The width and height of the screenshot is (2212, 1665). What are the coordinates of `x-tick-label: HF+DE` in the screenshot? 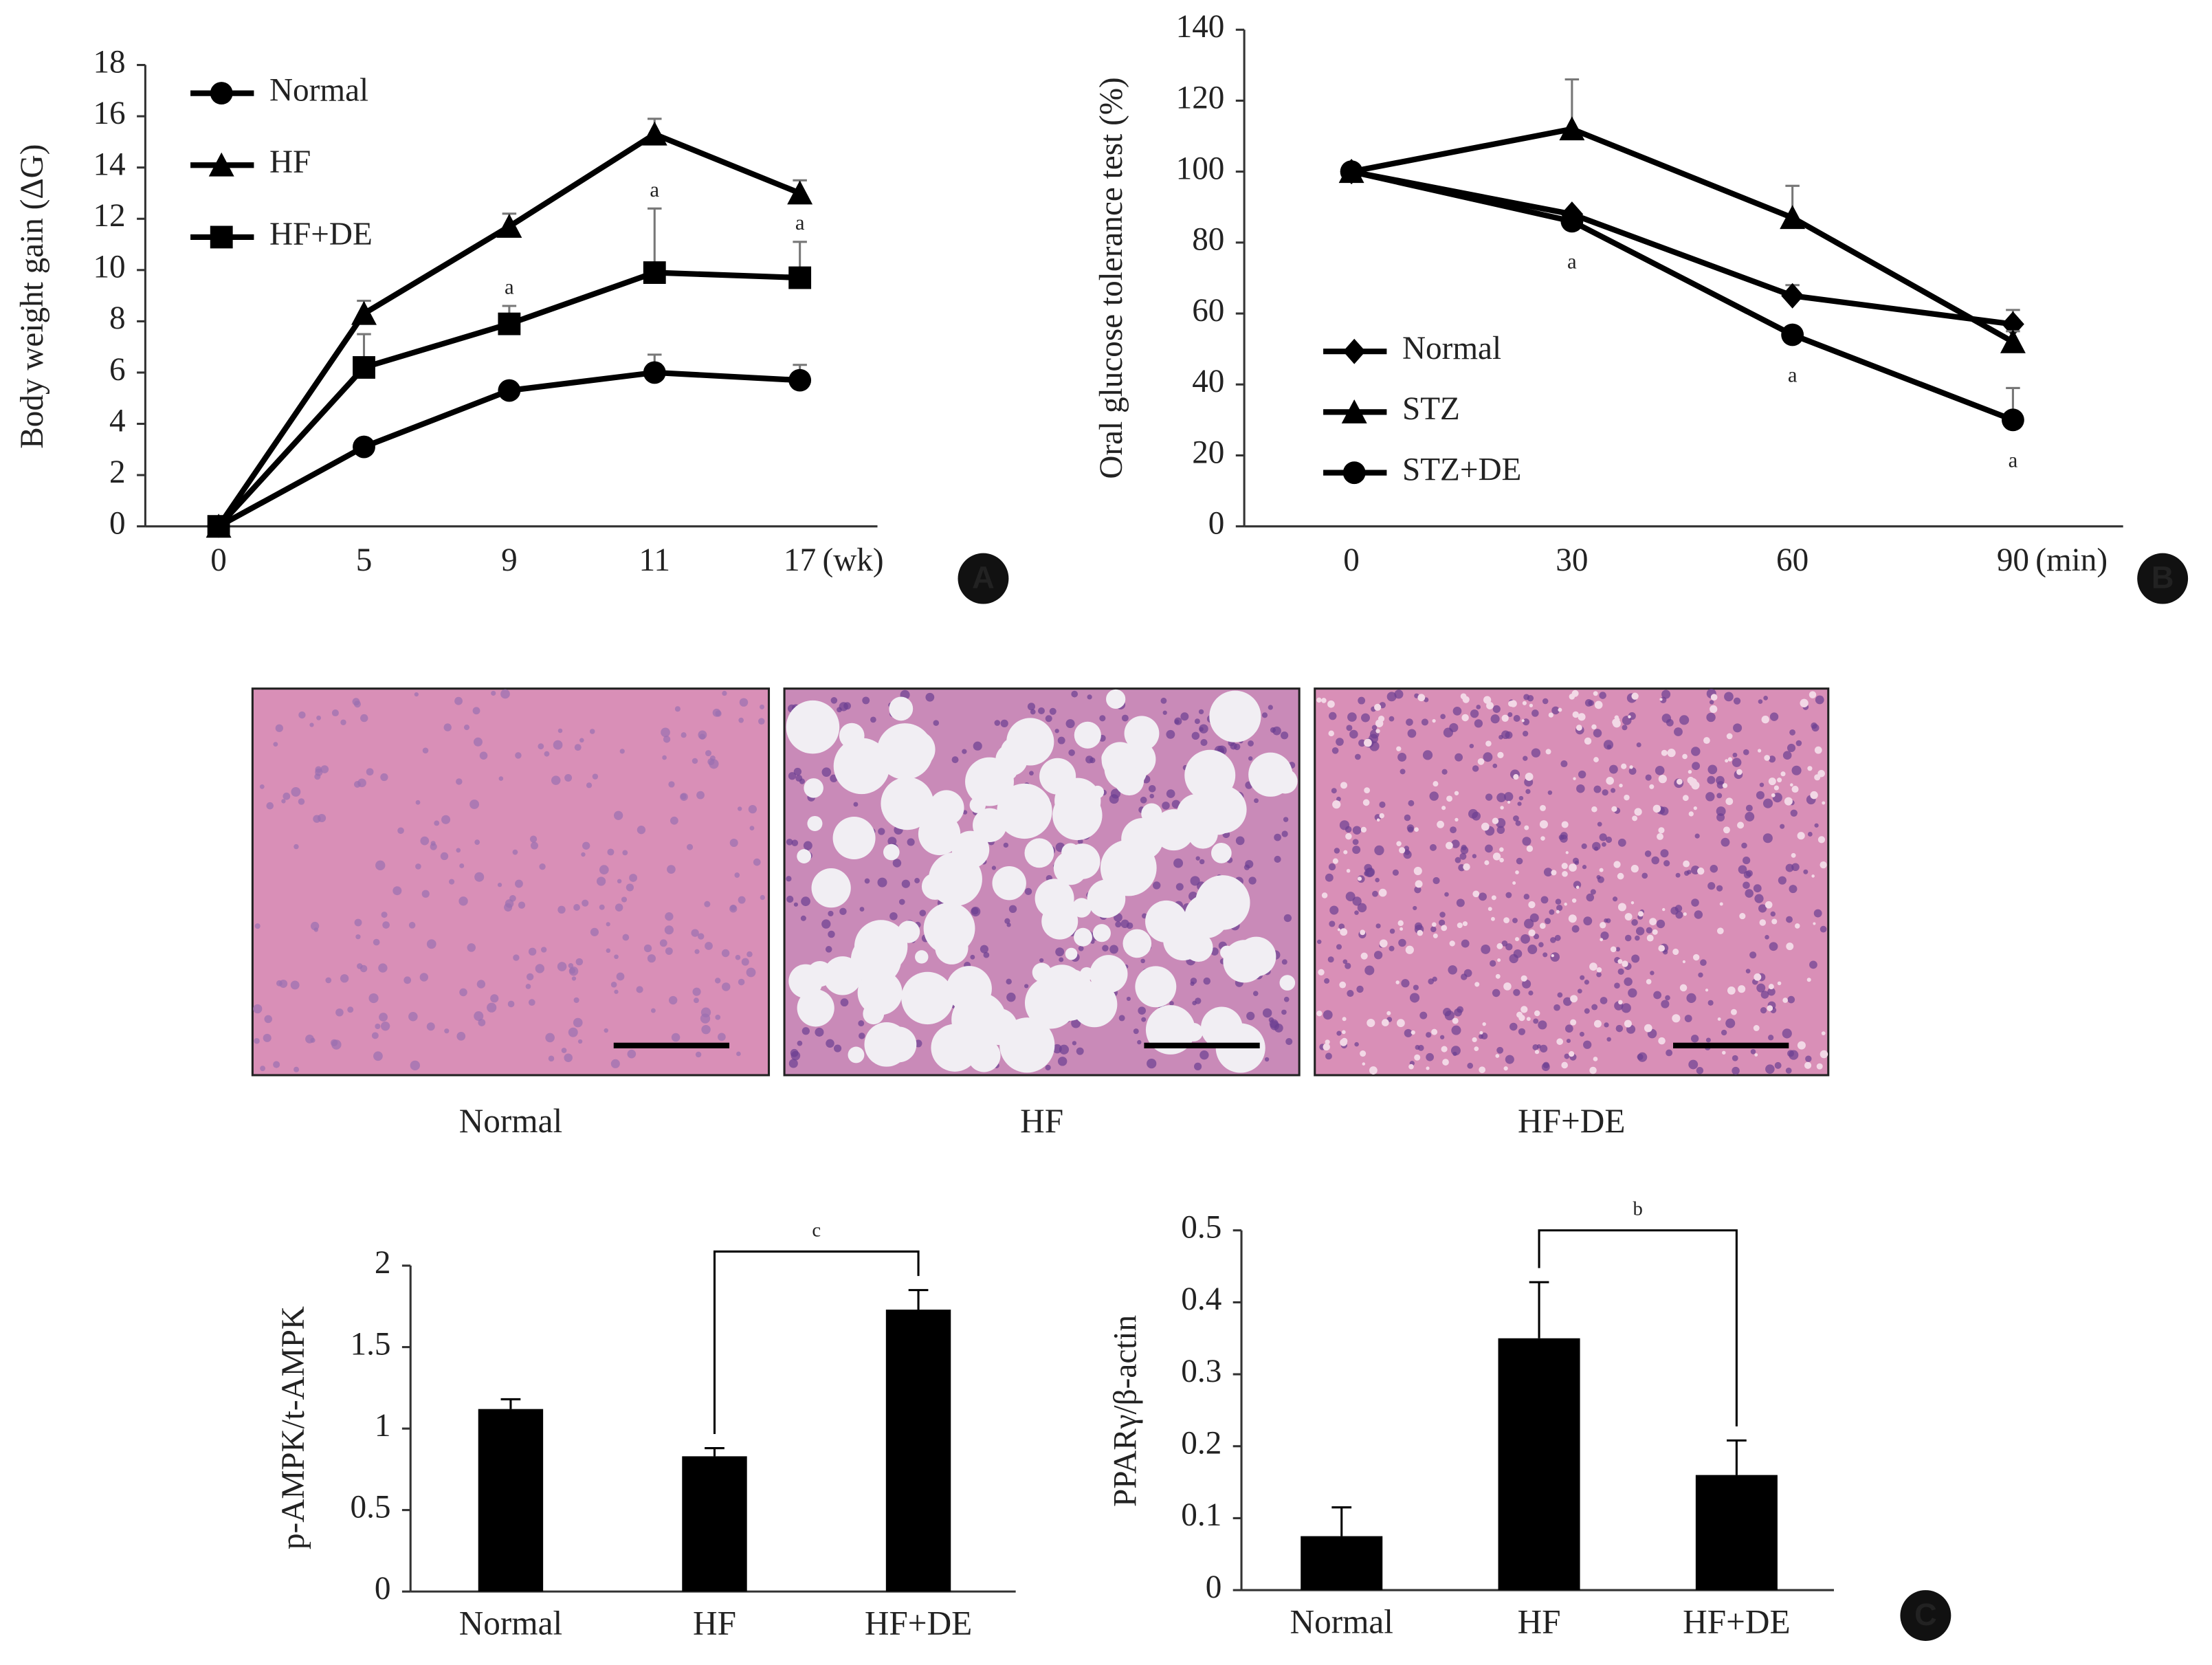 It's located at (1736, 1622).